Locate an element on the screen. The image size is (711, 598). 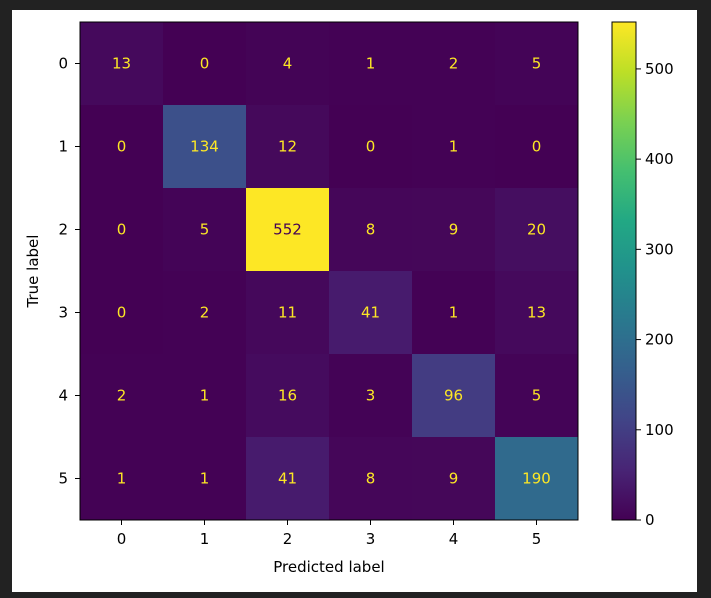
x-tick-label: 3 is located at coordinates (371, 539).